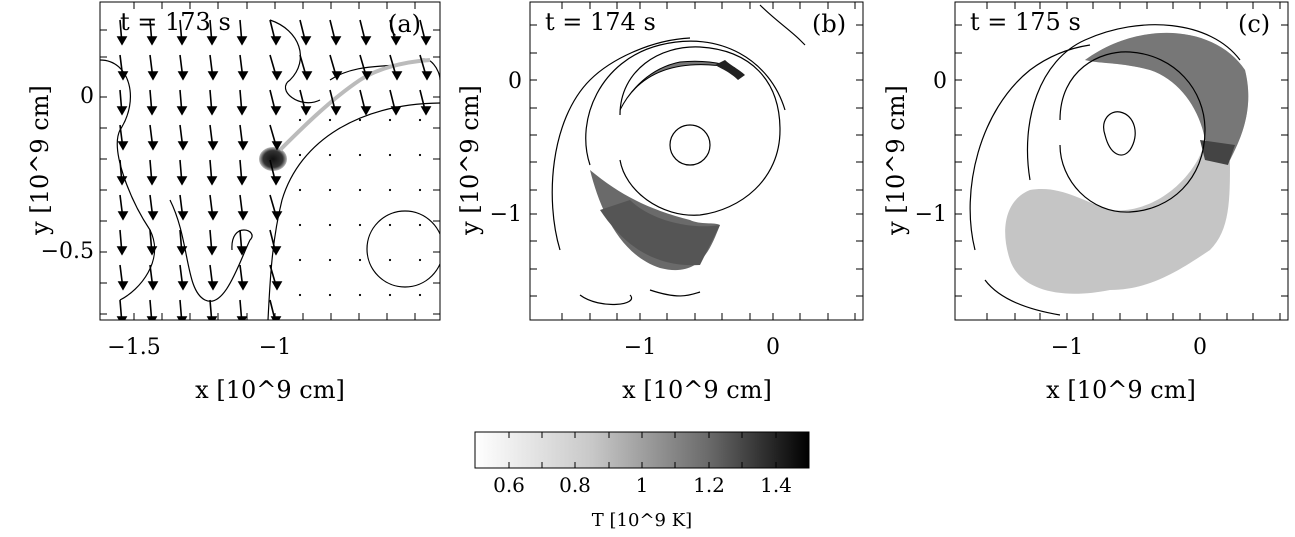  Describe the element at coordinates (470, 160) in the screenshot. I see `panel-b-ylabel: y [10^9 cm]` at that location.